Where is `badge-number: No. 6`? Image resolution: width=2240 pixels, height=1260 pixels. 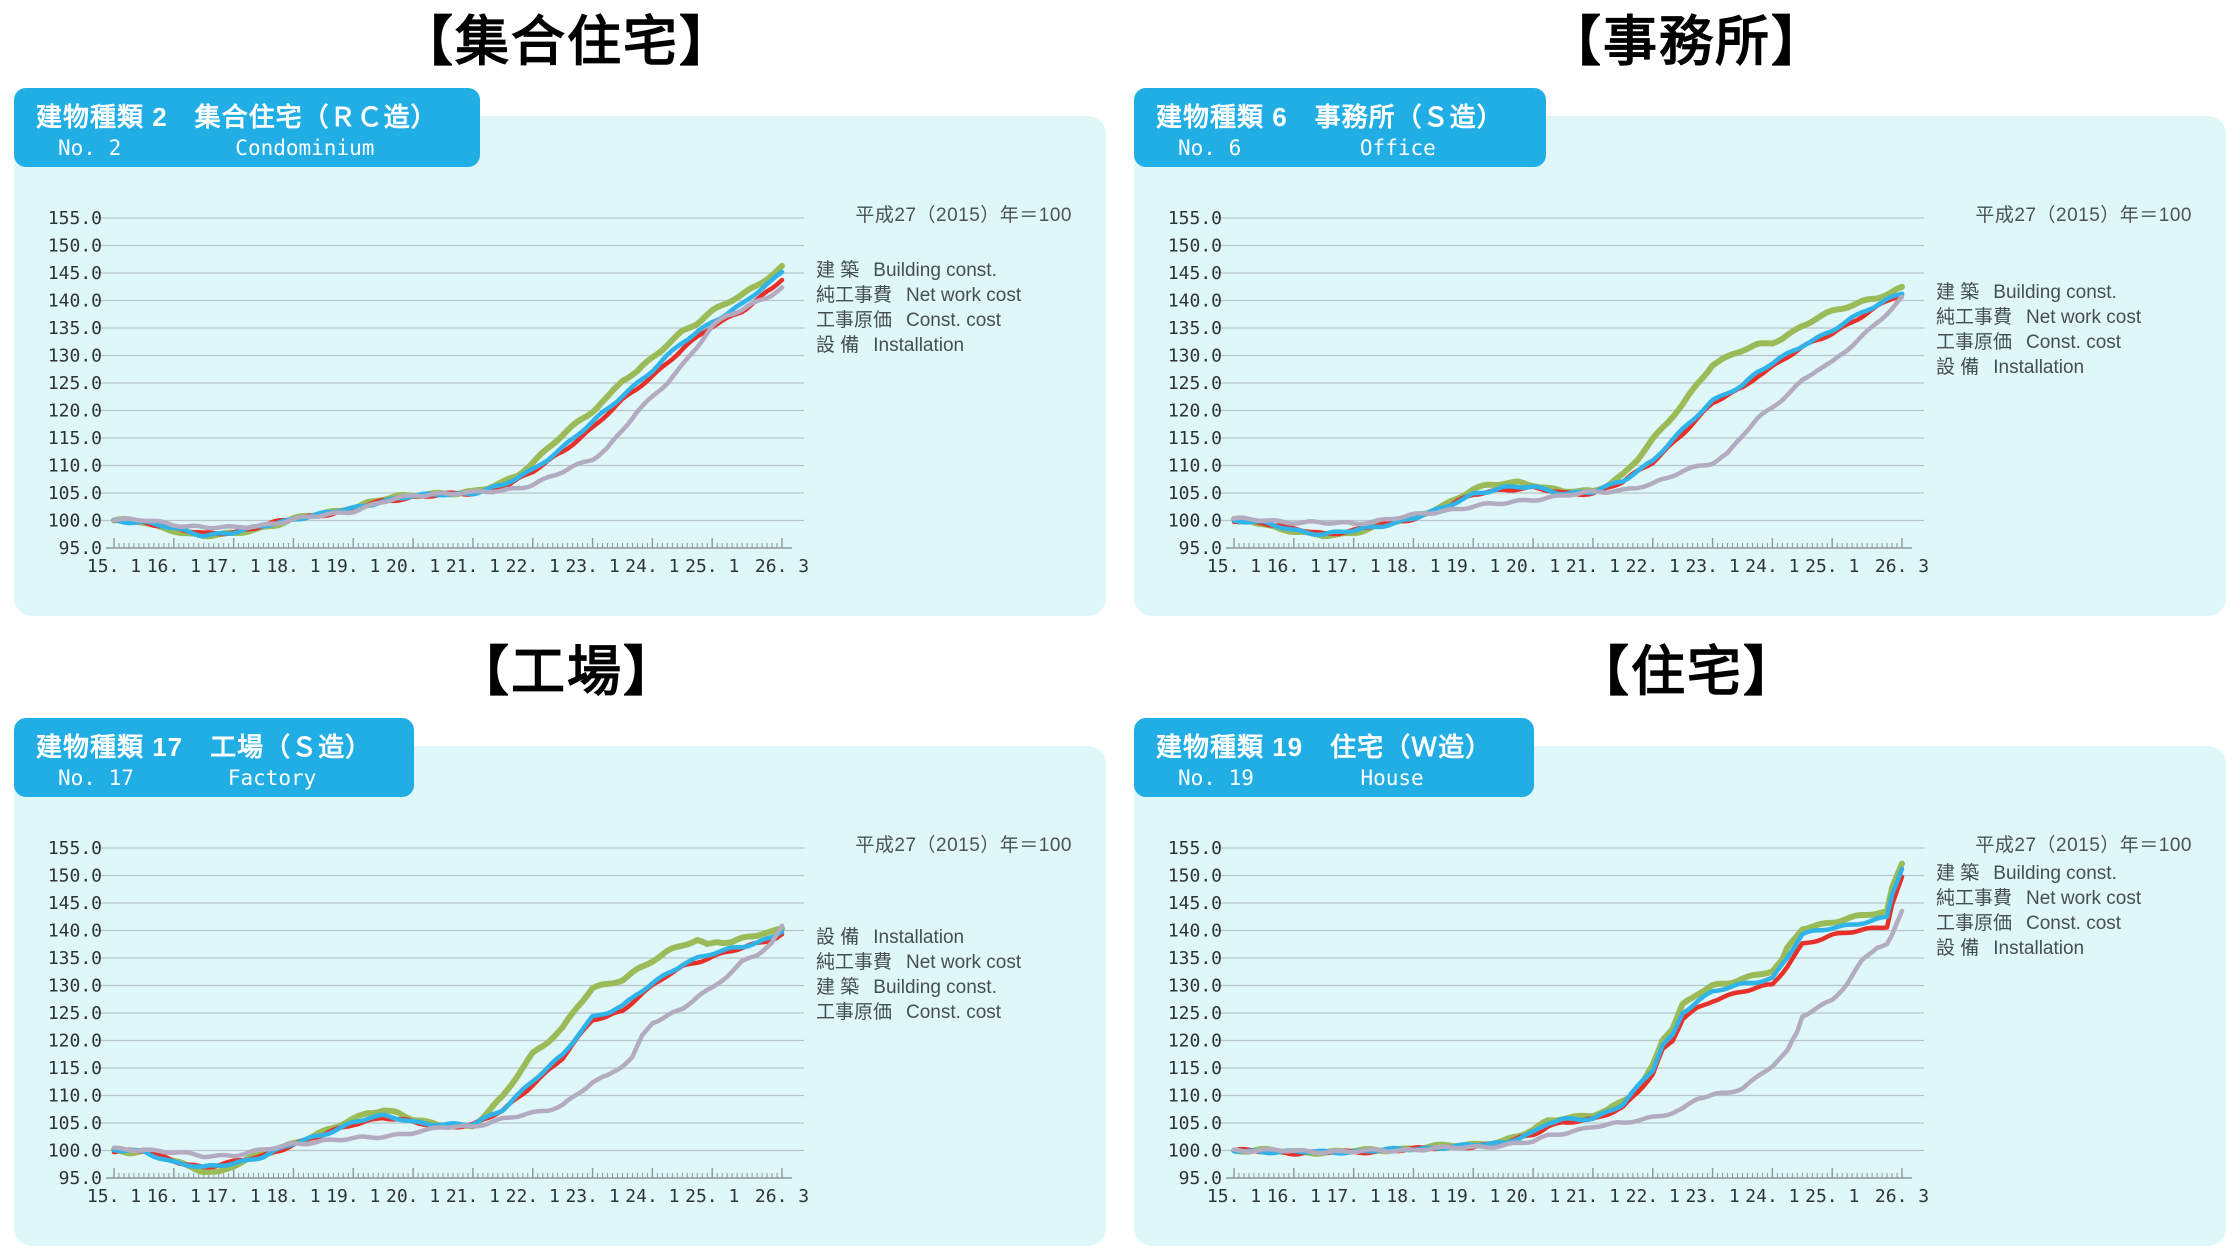
badge-number: No. 6 is located at coordinates (1210, 148).